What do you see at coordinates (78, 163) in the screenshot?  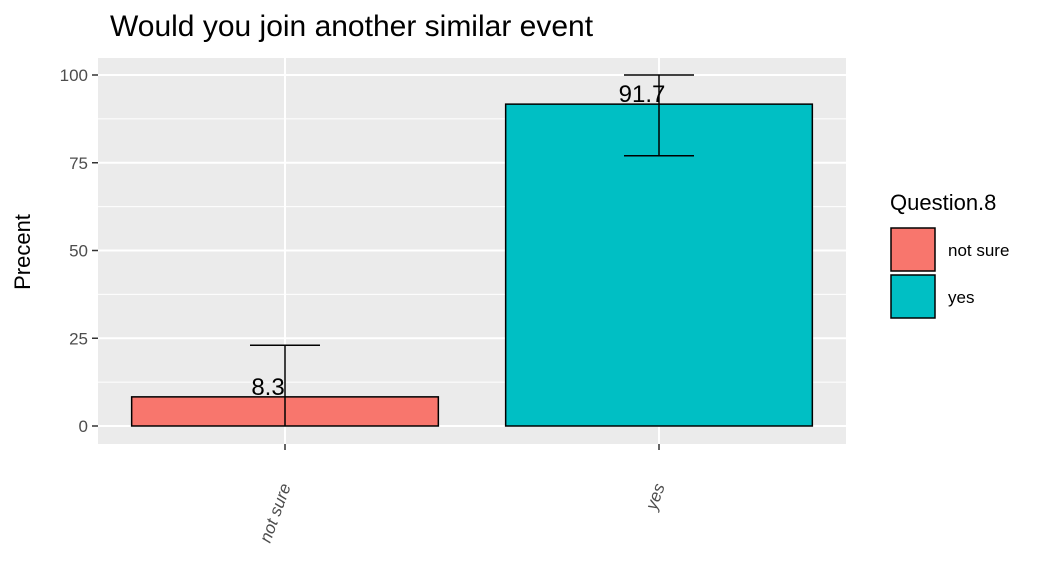 I see `y-tick-label: 75` at bounding box center [78, 163].